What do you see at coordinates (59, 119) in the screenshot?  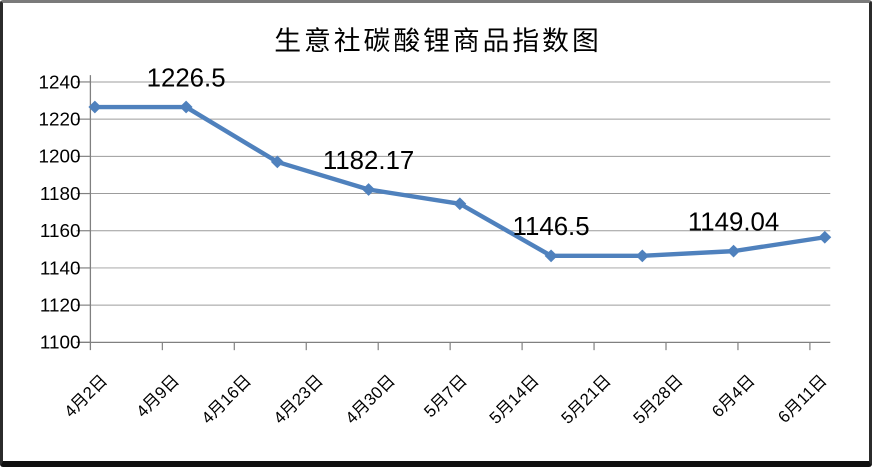 I see `y-tick-label: 1220` at bounding box center [59, 119].